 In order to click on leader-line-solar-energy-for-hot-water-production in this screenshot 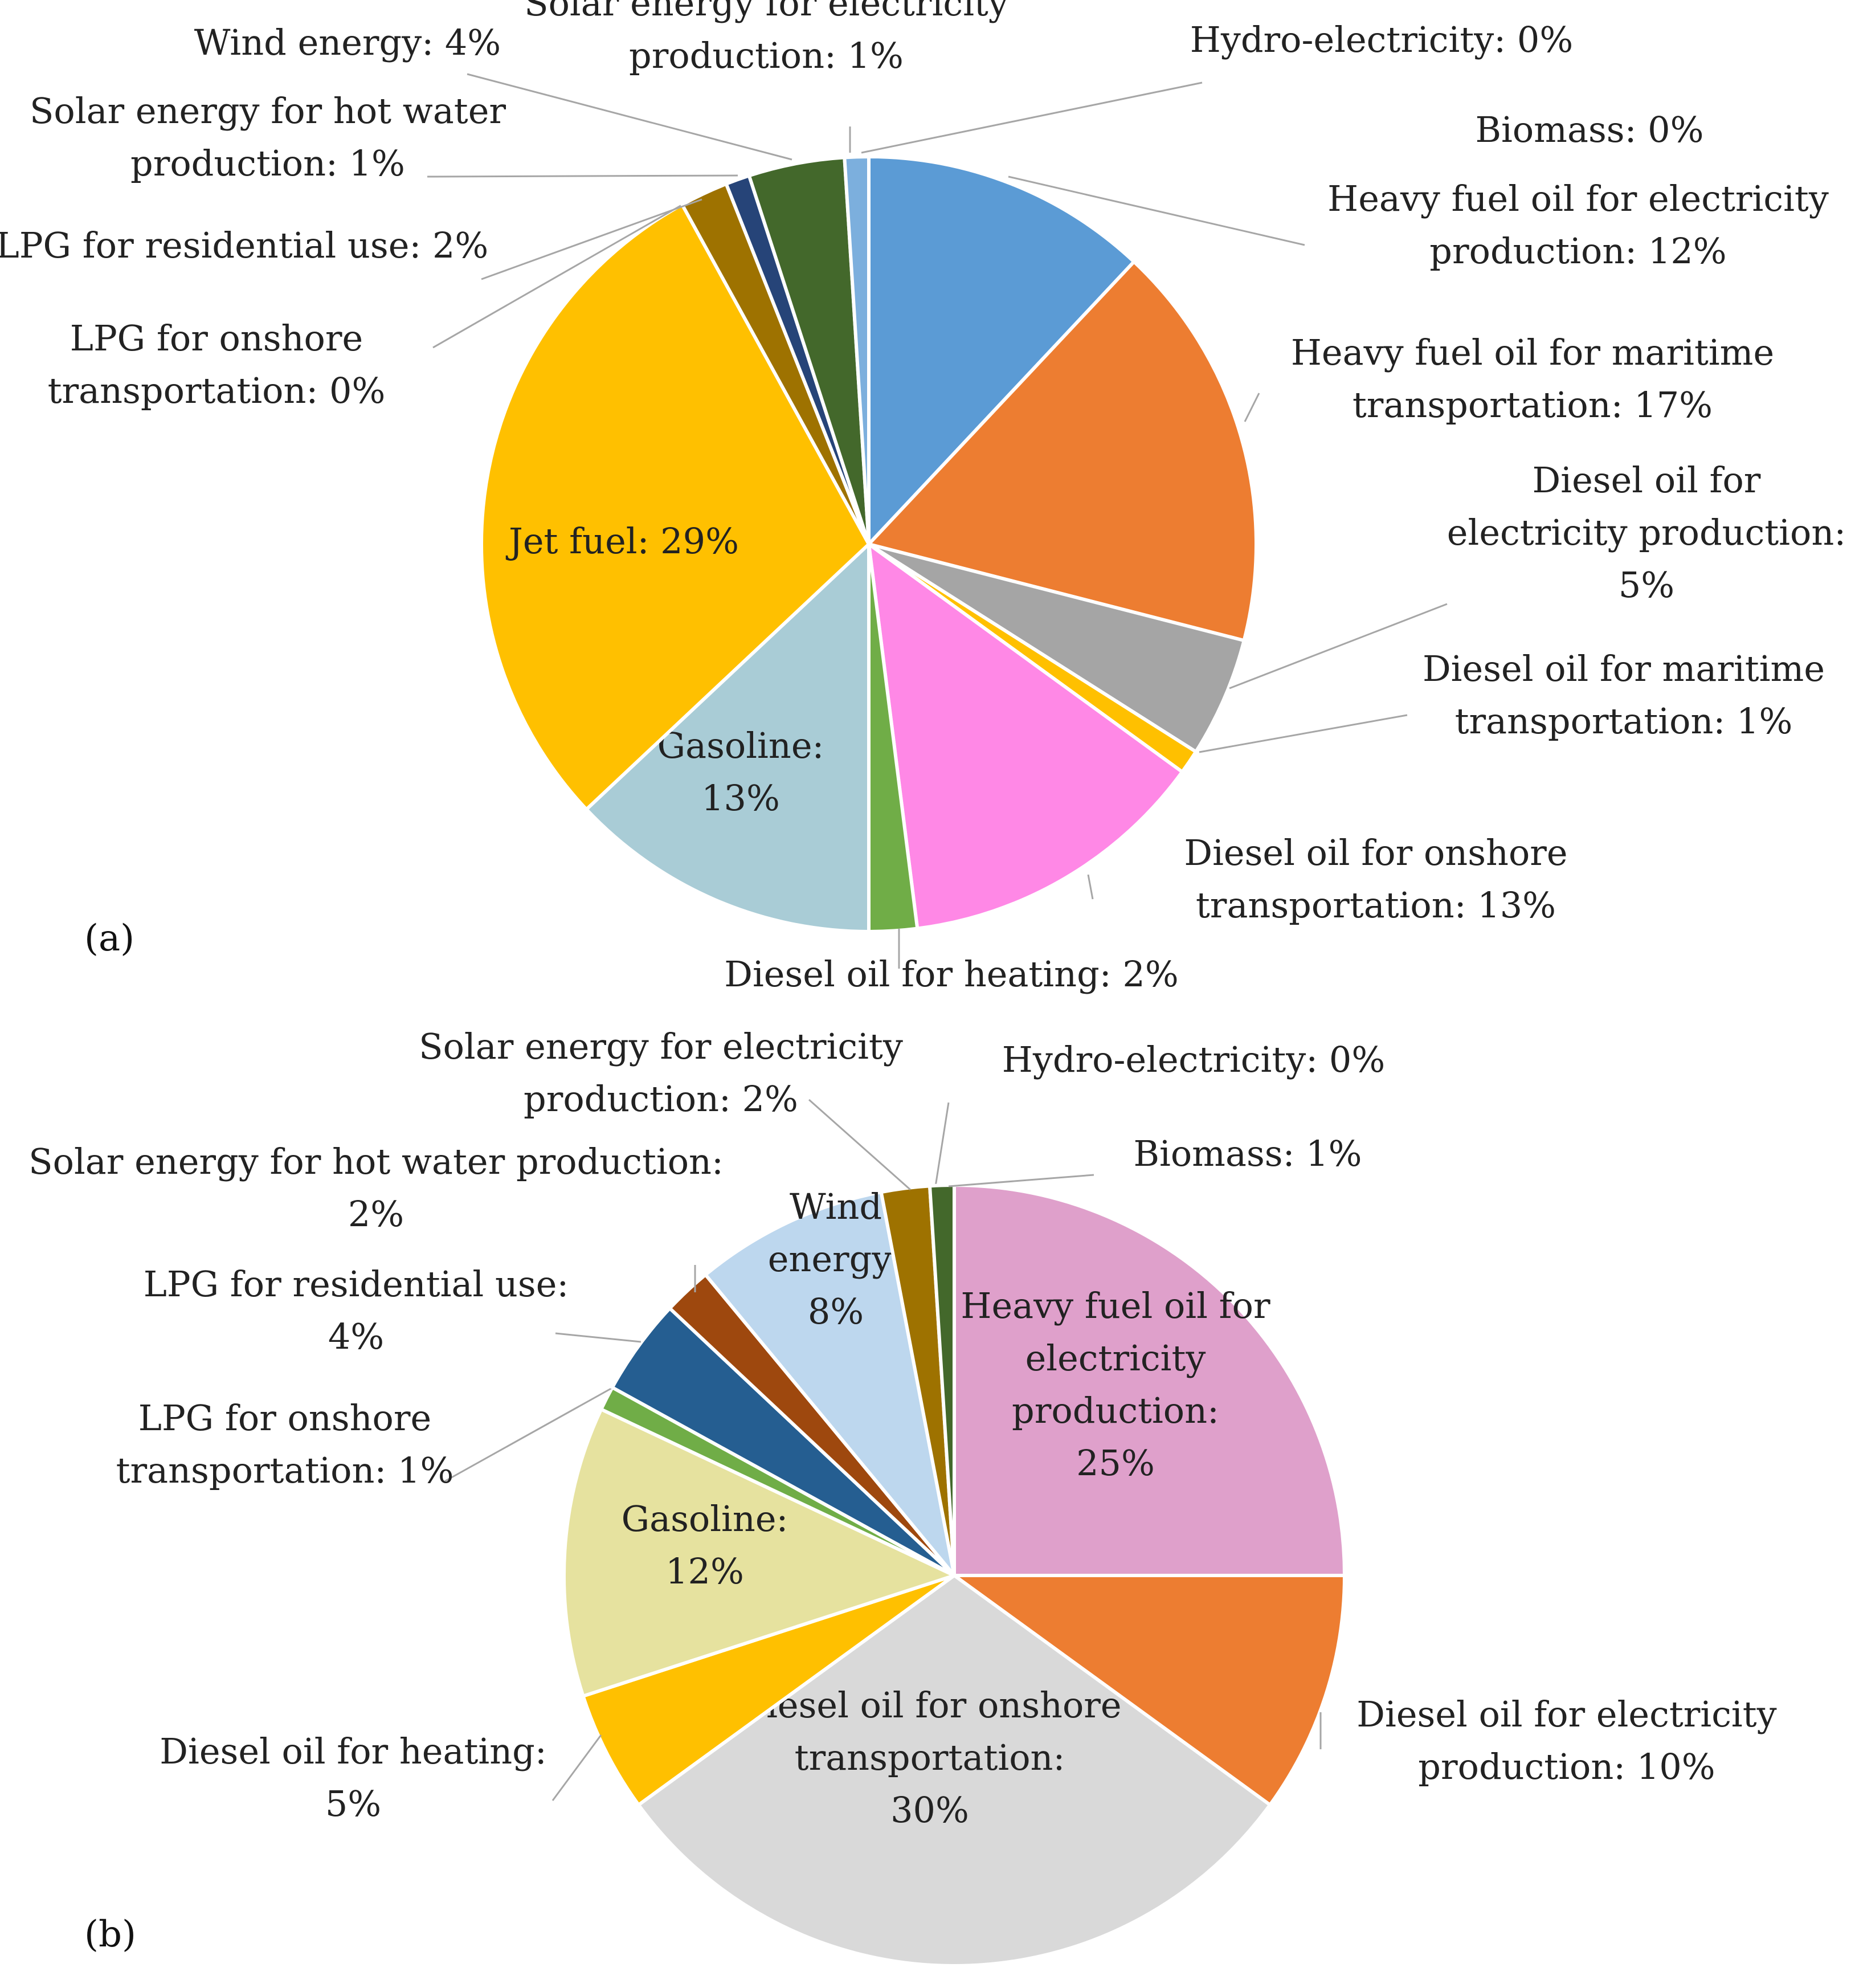, I will do `click(582, 176)`.